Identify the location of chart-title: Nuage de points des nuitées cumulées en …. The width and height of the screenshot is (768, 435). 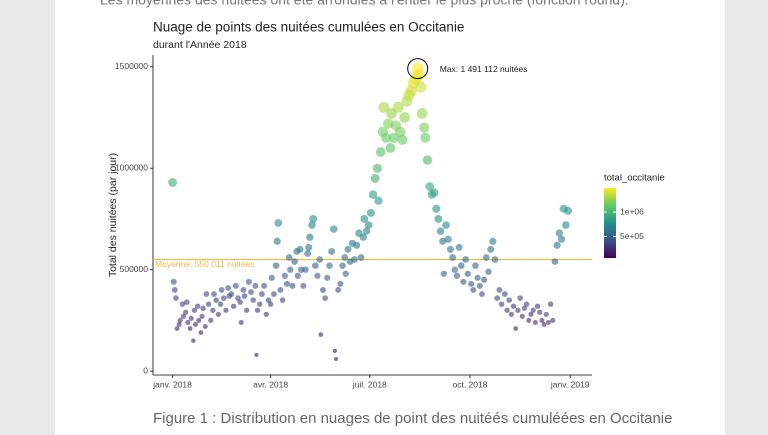
(308, 27).